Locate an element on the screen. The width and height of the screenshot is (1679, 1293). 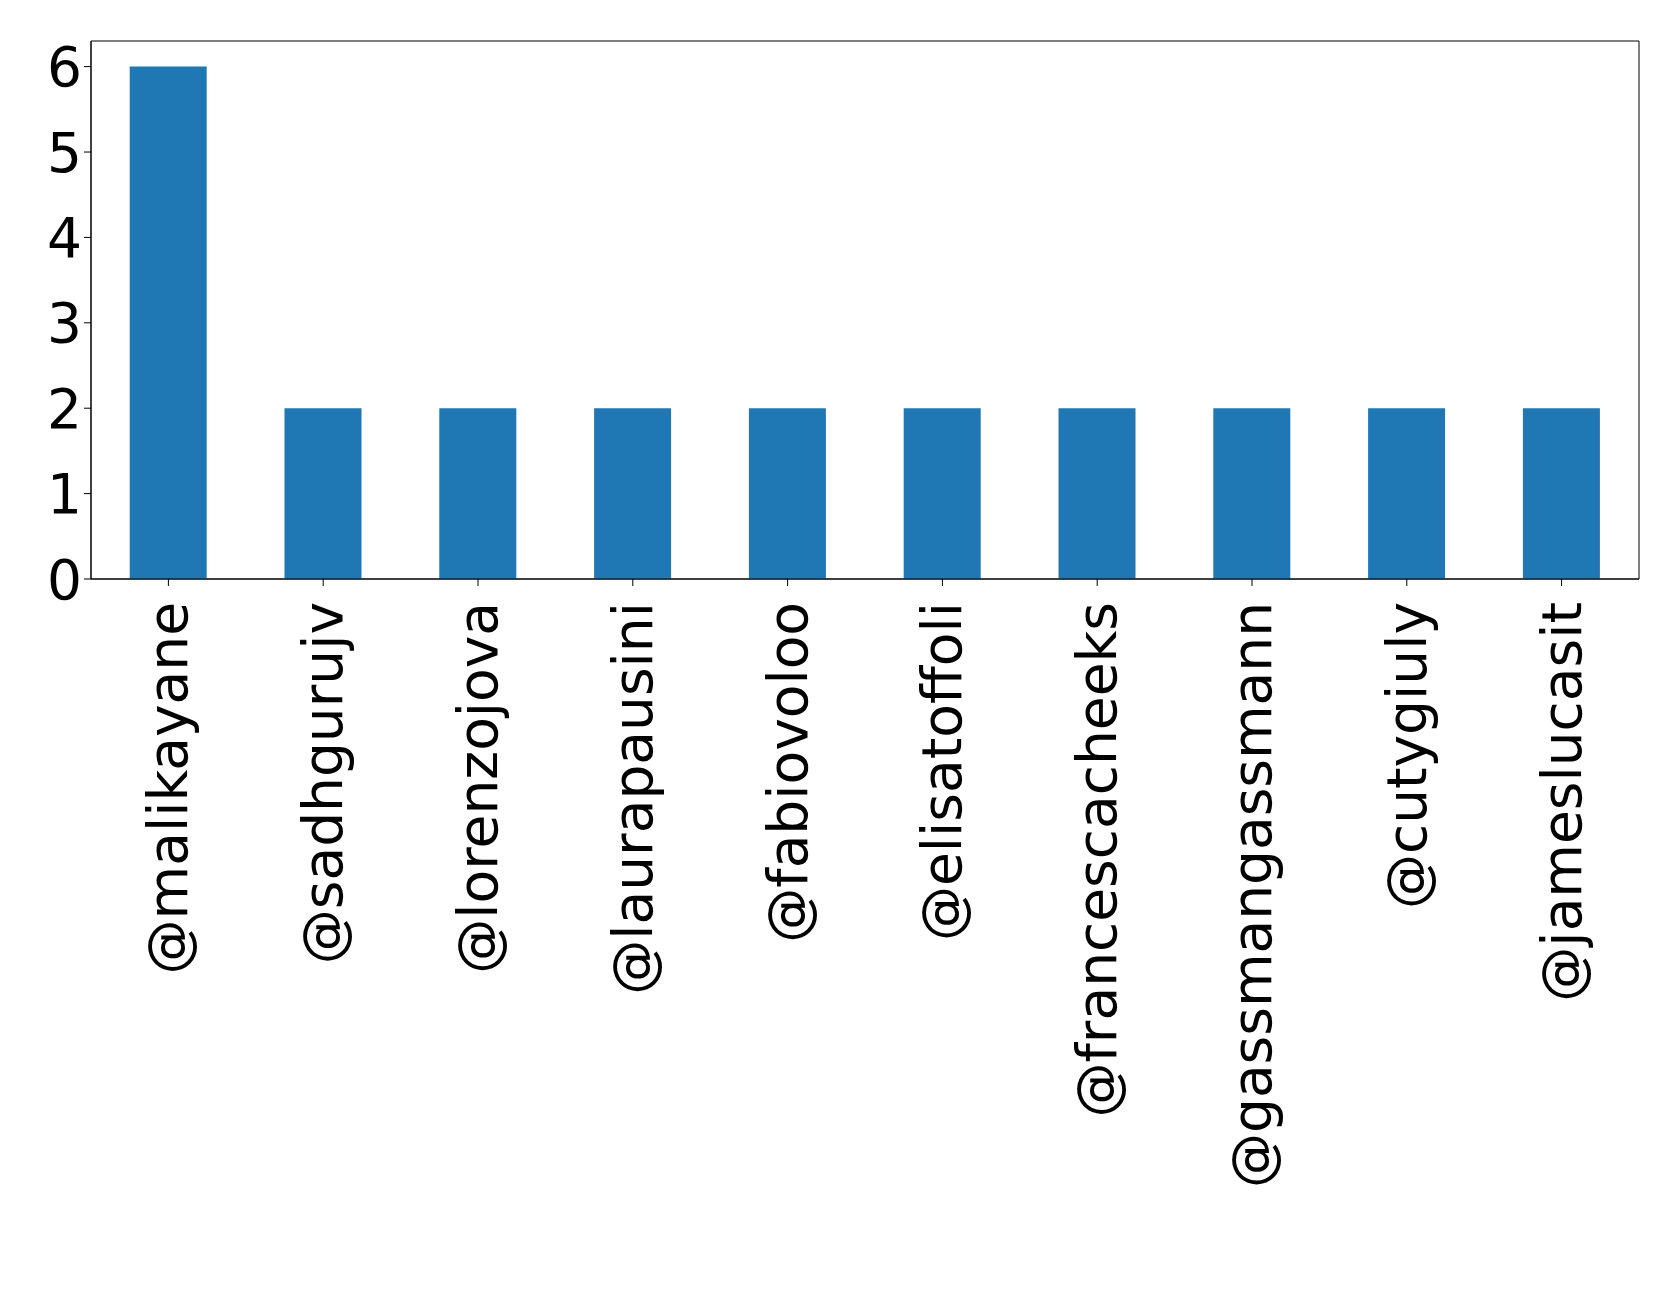
y-tick-label: 2 is located at coordinates (64, 408).